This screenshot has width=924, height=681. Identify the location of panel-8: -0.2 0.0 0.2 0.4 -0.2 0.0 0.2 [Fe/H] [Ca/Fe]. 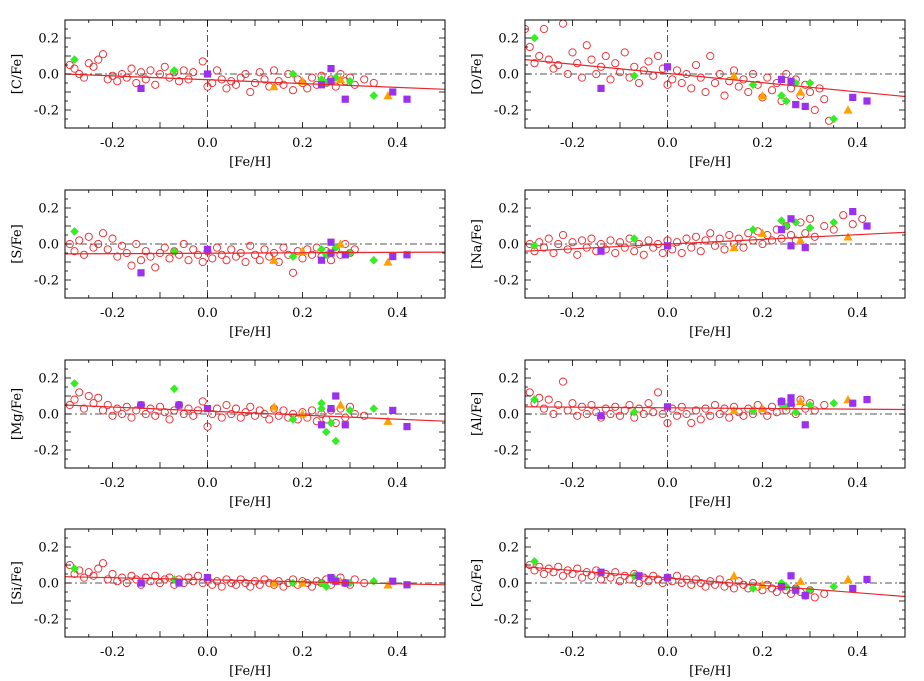
(688, 603).